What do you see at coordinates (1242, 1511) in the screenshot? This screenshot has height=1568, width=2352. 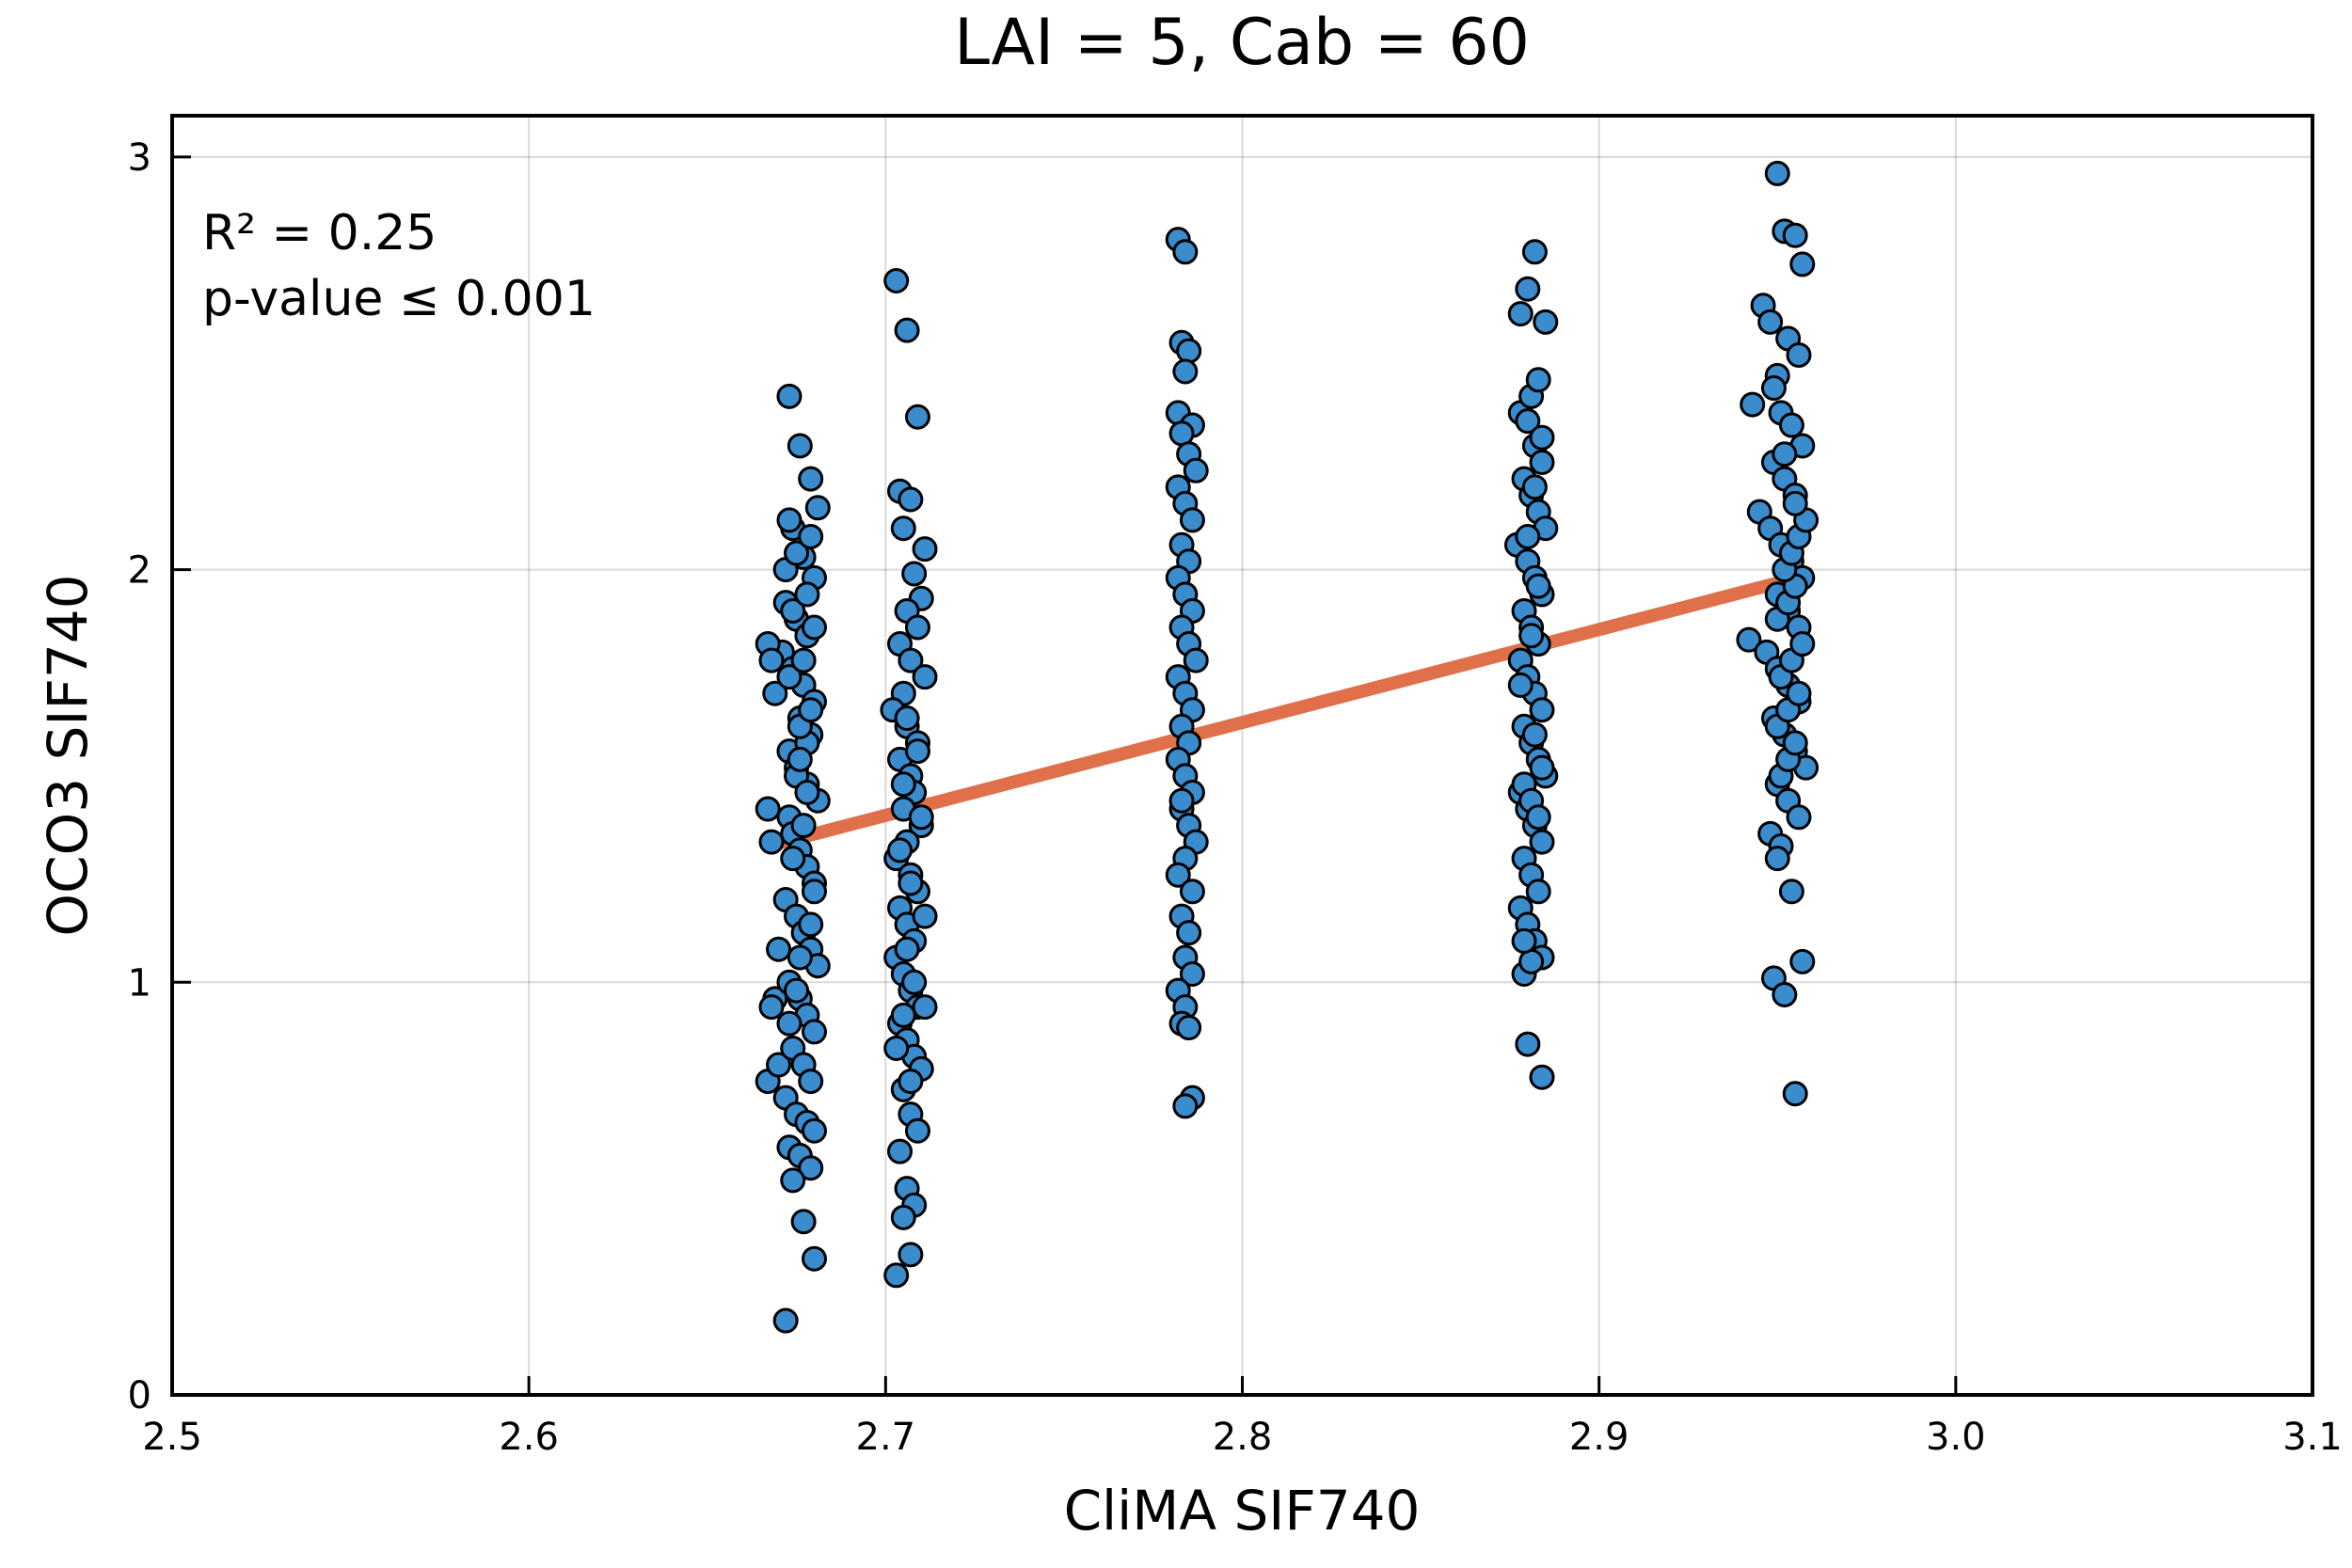 I see `x-axis-label: CliMA SIF740` at bounding box center [1242, 1511].